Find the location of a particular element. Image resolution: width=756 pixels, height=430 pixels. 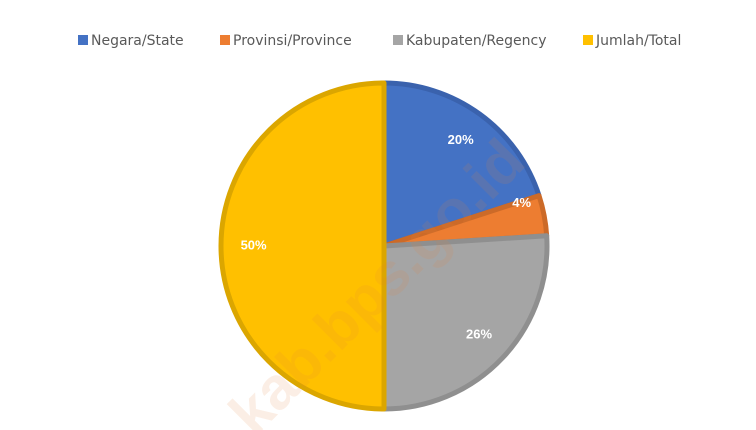

data-label: 4% is located at coordinates (521, 202).